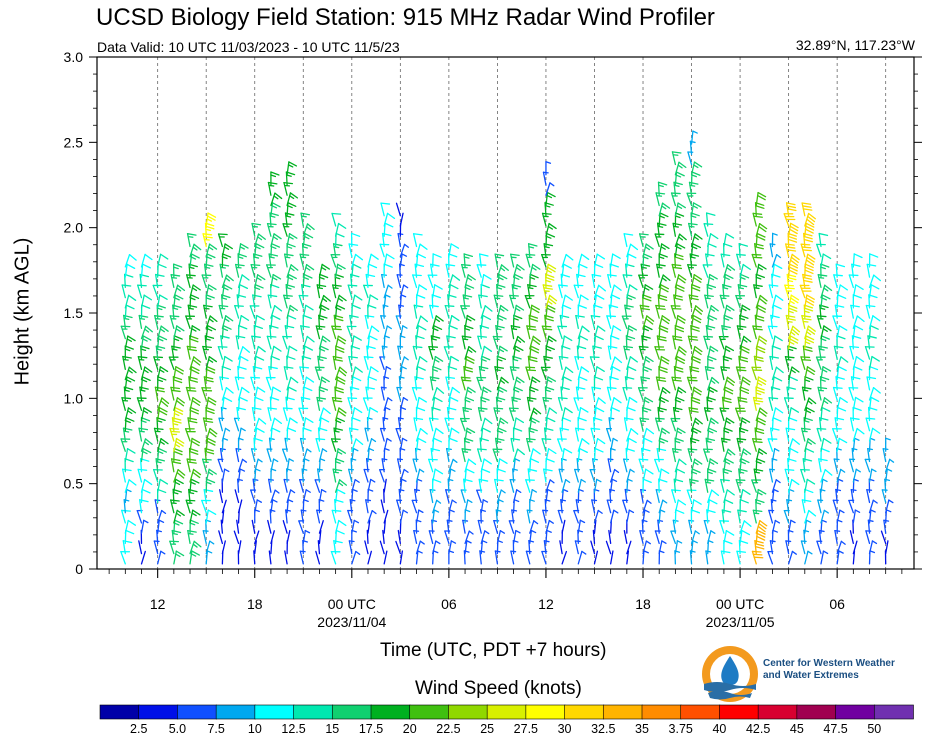 This screenshot has height=747, width=927. Describe the element at coordinates (332, 729) in the screenshot. I see `colorbar-label-5: 15` at that location.